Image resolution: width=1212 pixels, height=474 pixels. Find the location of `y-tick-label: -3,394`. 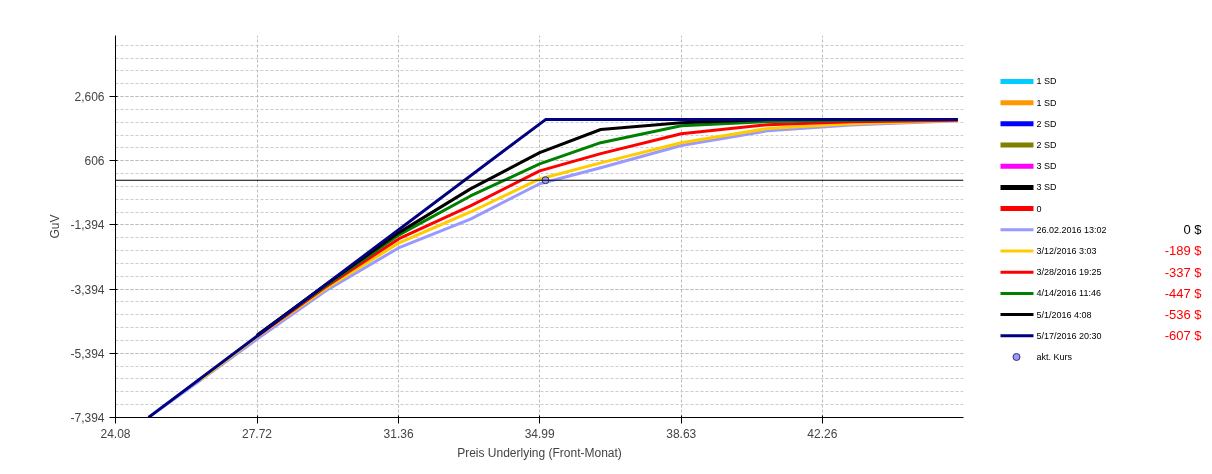

y-tick-label: -3,394 is located at coordinates (87, 289).